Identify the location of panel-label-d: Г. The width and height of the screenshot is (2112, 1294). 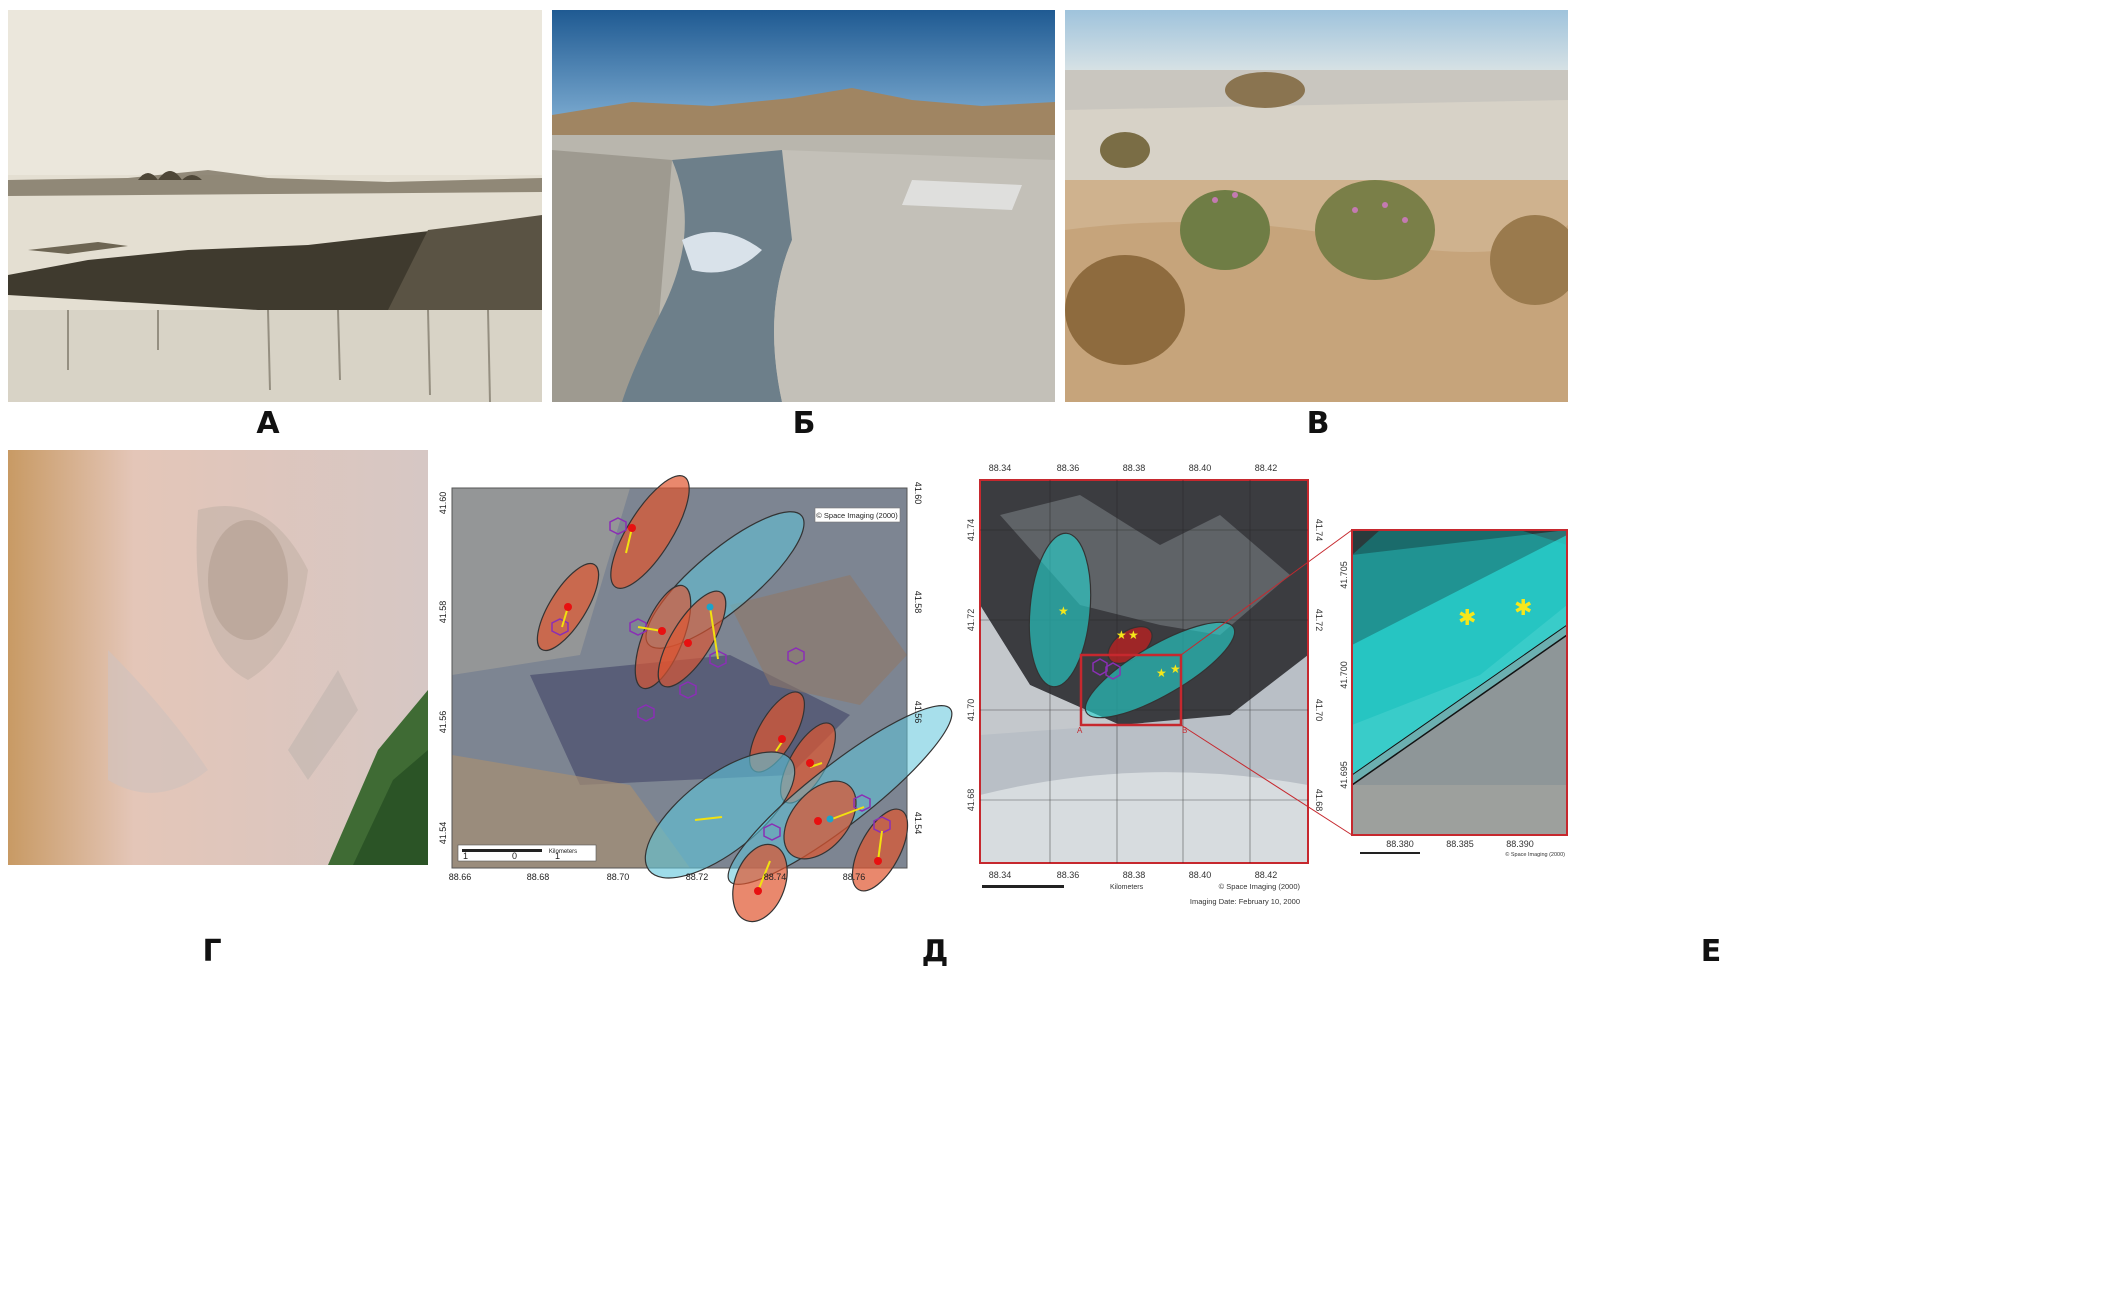
(212, 951).